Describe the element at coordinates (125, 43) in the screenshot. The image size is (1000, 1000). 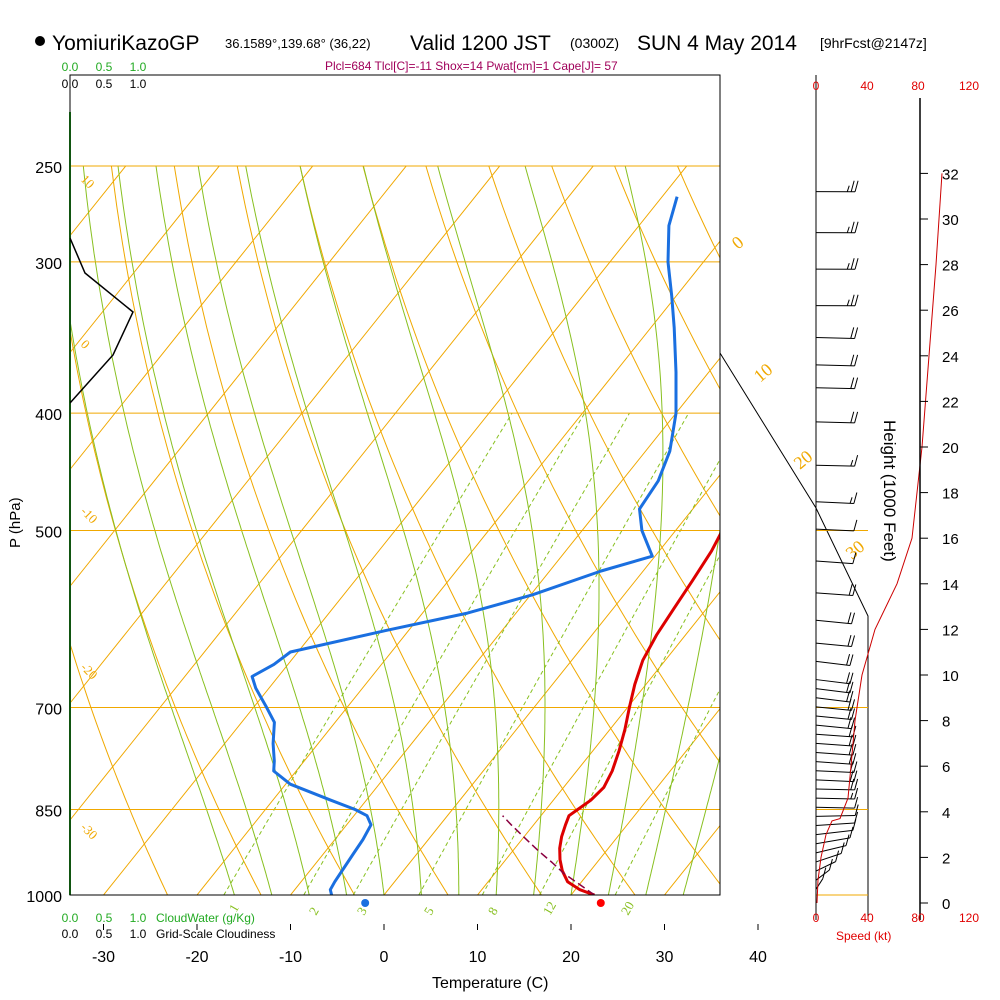
I see `station-name: YomiuriKazoGP` at that location.